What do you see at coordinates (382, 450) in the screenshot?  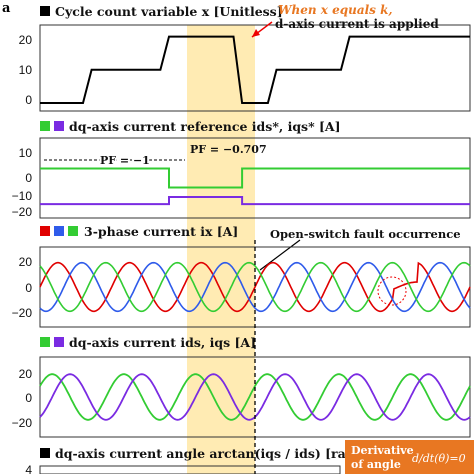 I see `derivative-line1: Derivative` at bounding box center [382, 450].